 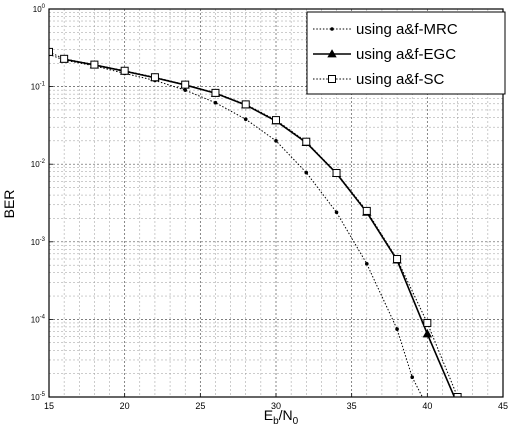 I want to click on x-tick-label: 40, so click(x=427, y=406).